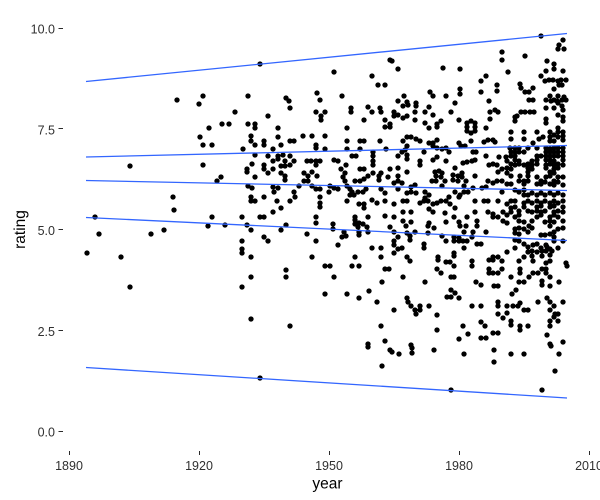  What do you see at coordinates (199, 466) in the screenshot?
I see `svg-text: 1920` at bounding box center [199, 466].